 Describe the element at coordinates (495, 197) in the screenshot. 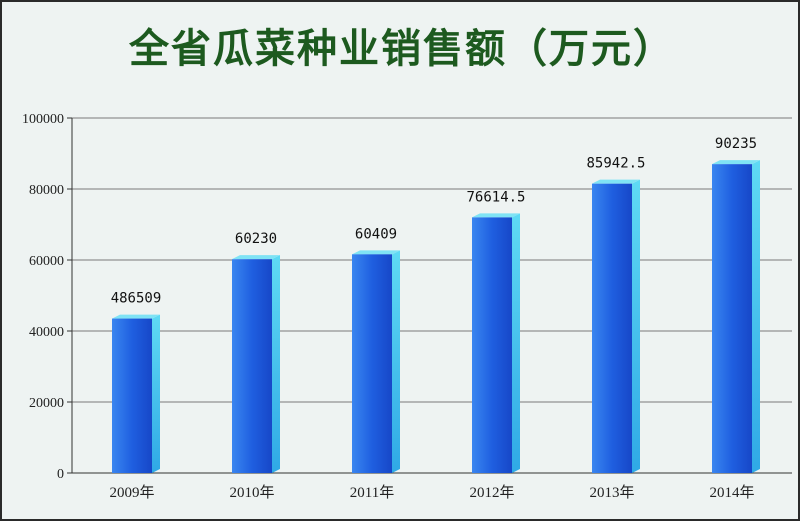

I see `data-label: 76614.5` at that location.